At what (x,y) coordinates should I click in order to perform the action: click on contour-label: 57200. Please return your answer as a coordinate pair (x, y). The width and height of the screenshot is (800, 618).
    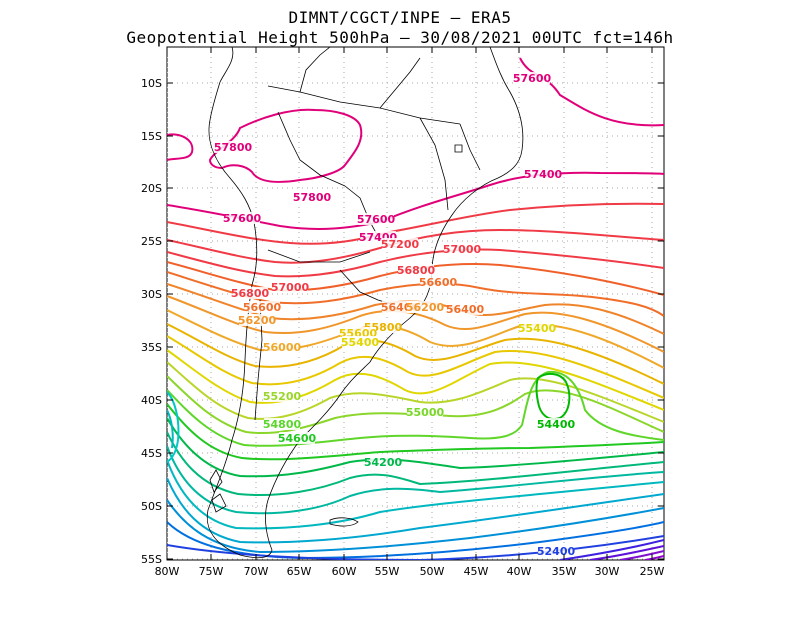
    Looking at the image, I should click on (400, 244).